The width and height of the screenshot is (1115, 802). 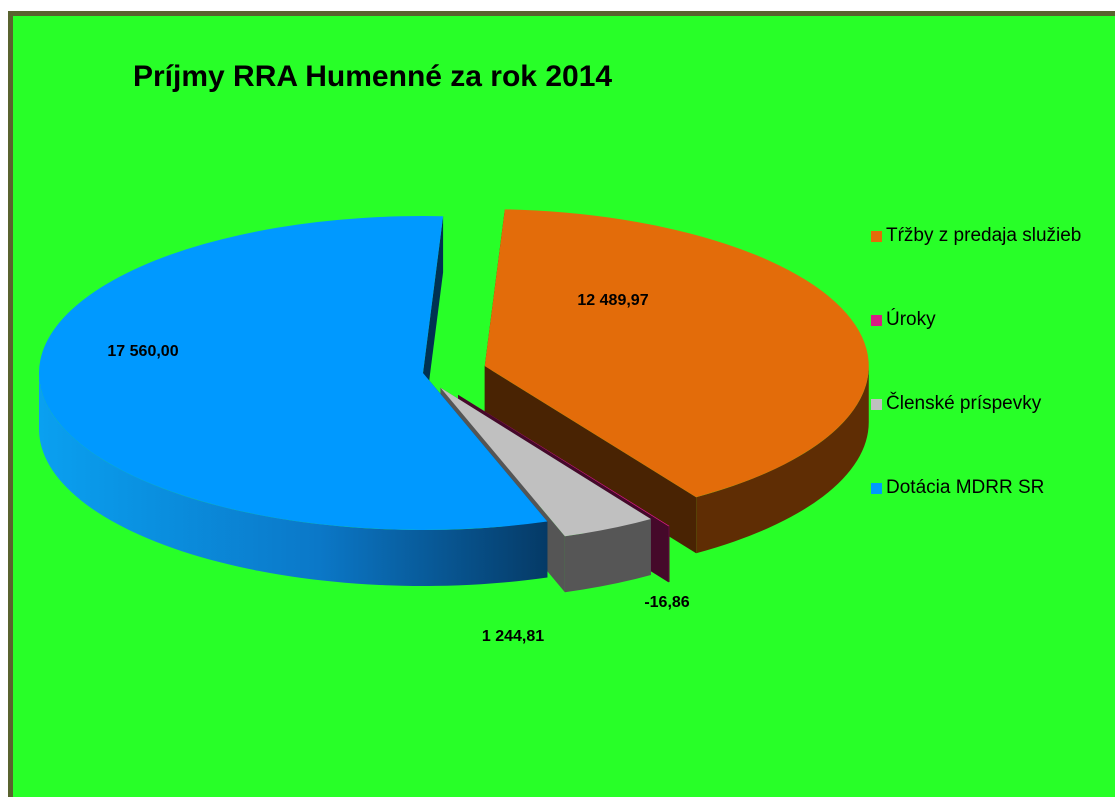 I want to click on chart-title: Príjmy RRA Humenné za rok 2014, so click(x=373, y=76).